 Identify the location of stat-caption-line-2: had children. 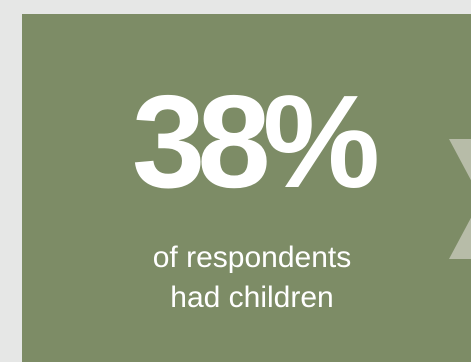
(252, 297).